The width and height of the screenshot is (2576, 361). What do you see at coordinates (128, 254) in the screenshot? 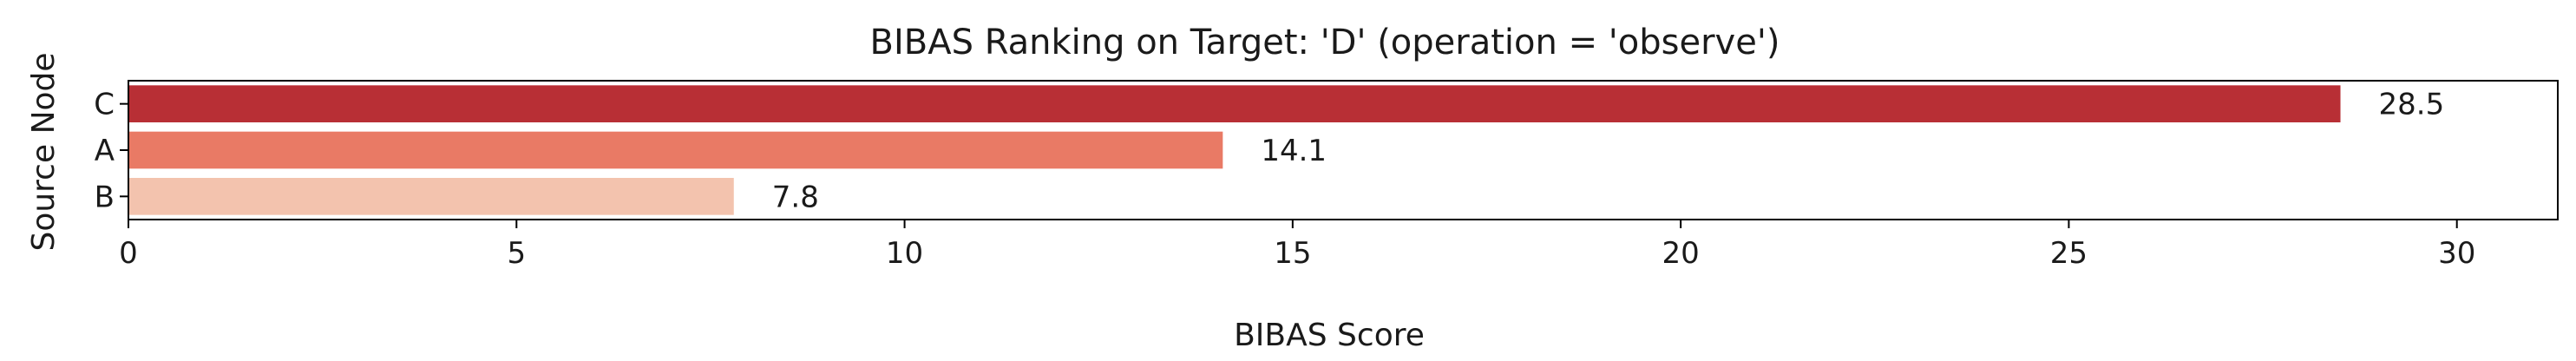
I see `x-tick-label-0: 0` at bounding box center [128, 254].